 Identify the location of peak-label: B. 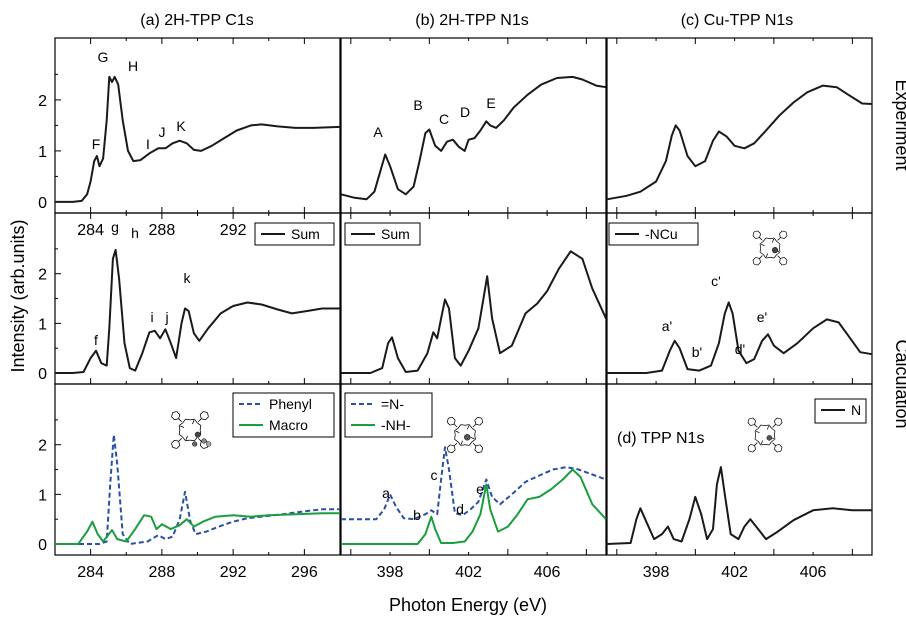
(417, 105).